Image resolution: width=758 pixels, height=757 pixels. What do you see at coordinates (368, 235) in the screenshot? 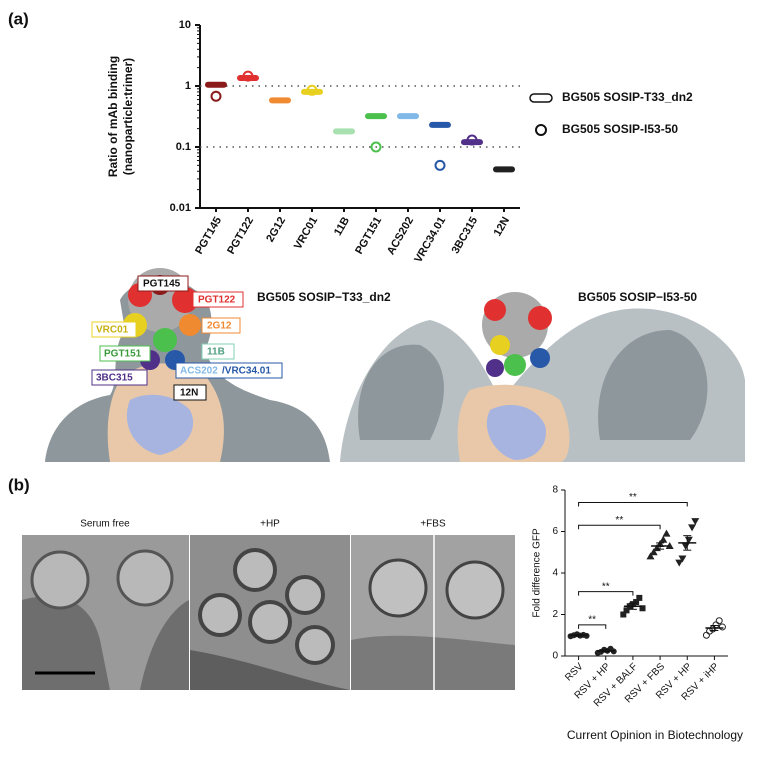
I see `x-tick-label: PGT151` at bounding box center [368, 235].